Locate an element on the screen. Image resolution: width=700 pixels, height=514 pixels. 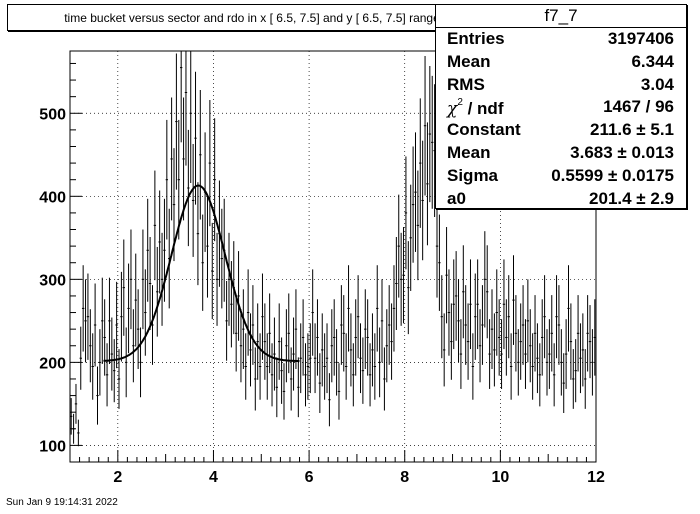
stats-label: a0 is located at coordinates (456, 198).